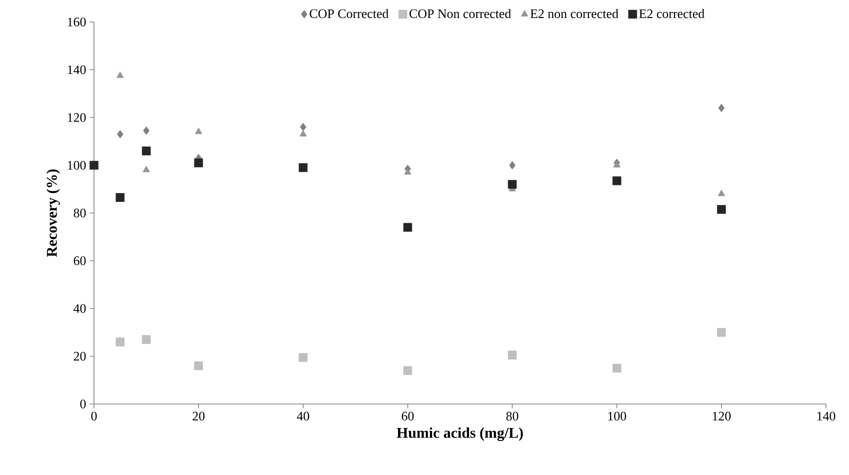 This screenshot has height=475, width=849. I want to click on y-tick-label: 60, so click(80, 261).